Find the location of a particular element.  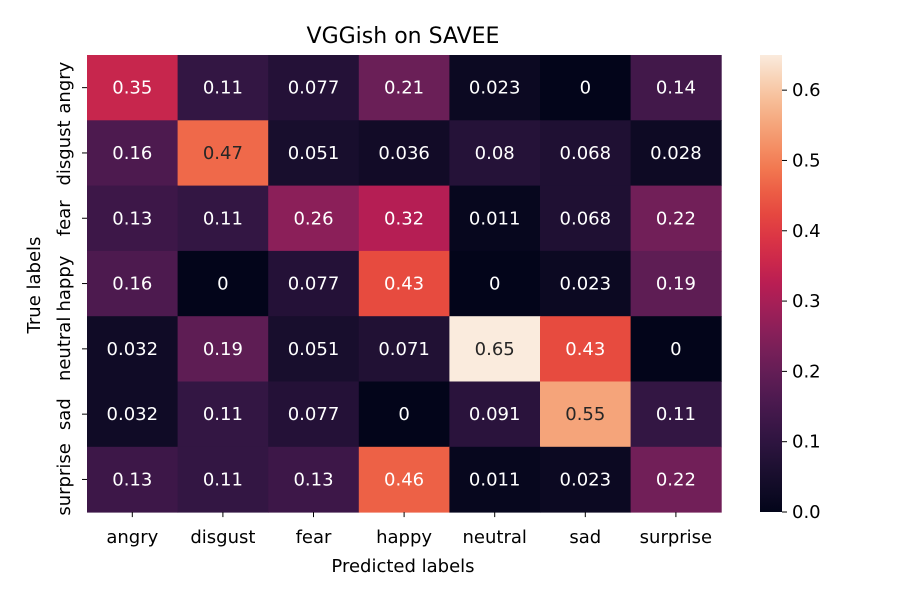

colorbar-tick-label-0.4: 0.4 is located at coordinates (806, 231).